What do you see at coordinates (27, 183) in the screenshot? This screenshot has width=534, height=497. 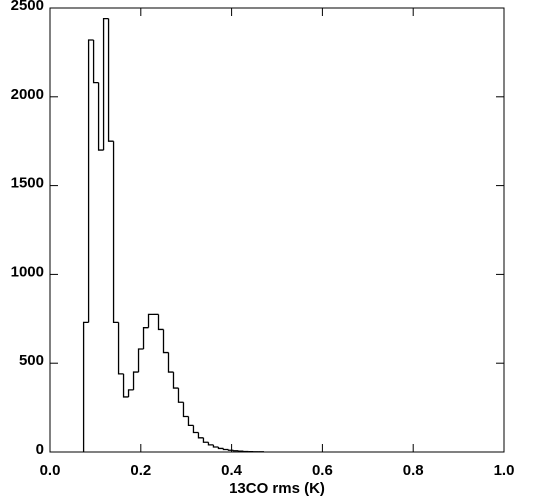 I see `y-tick-label: 1500` at bounding box center [27, 183].